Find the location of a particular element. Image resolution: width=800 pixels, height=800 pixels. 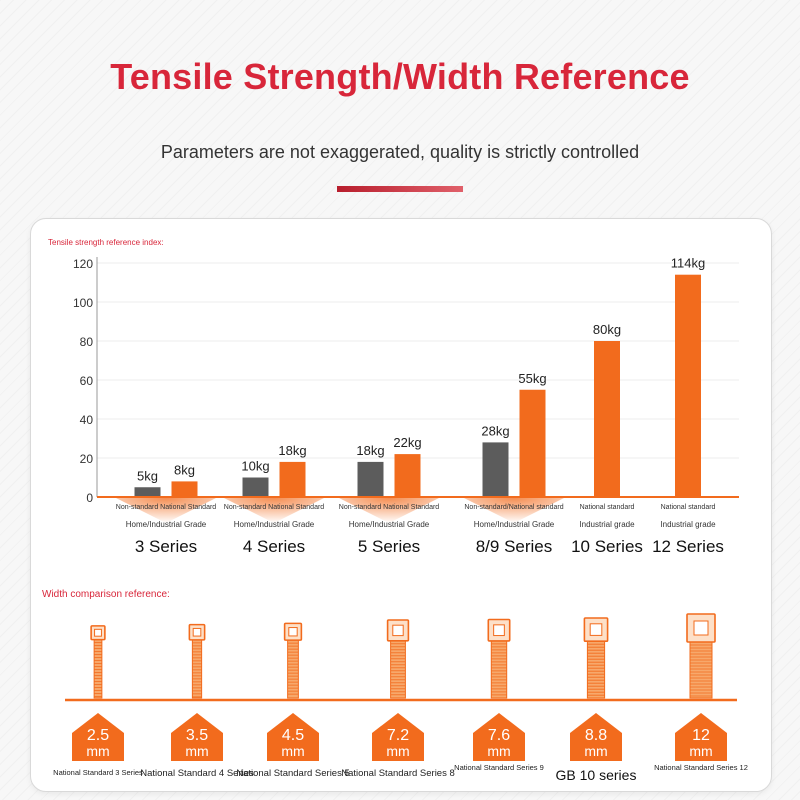

data-label: 55kg is located at coordinates (532, 378).